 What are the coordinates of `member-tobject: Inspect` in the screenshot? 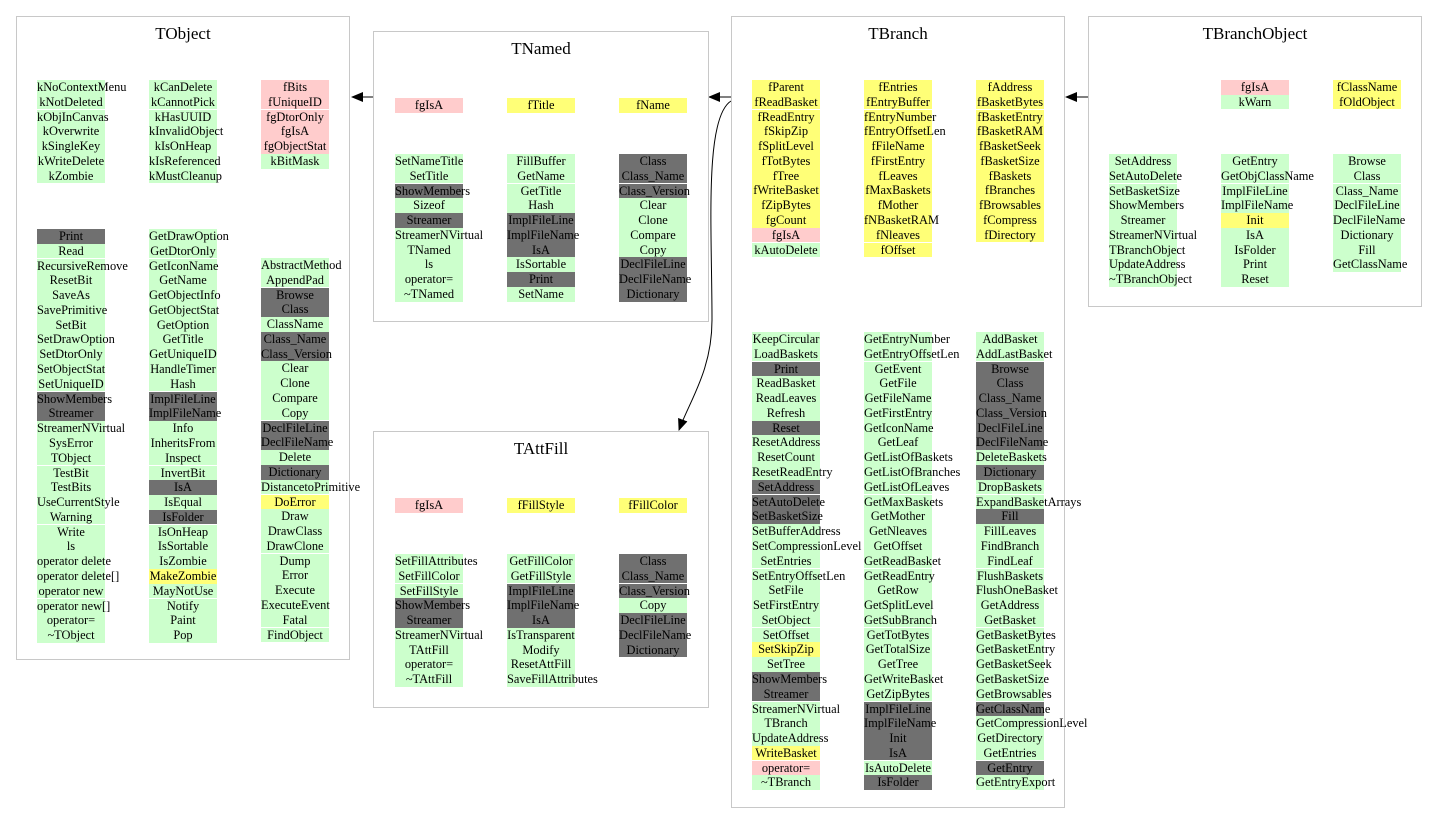 It's located at (183, 458).